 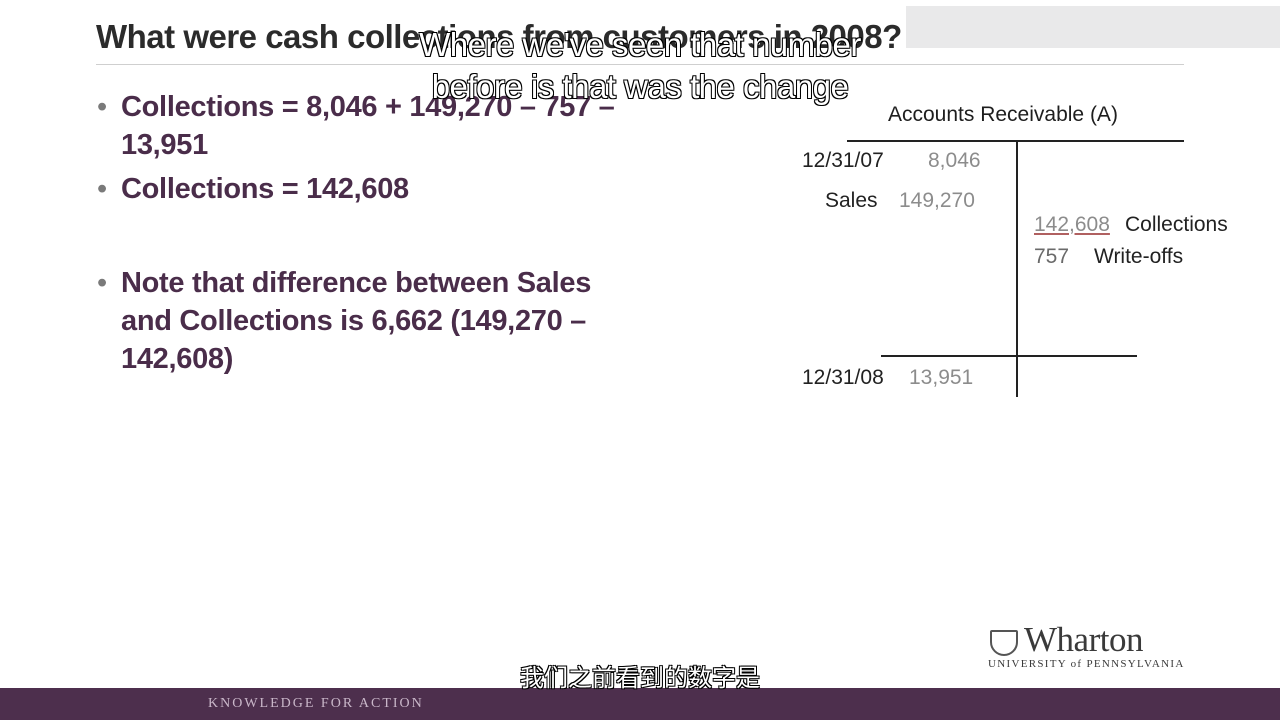 I want to click on collections-label: Collections, so click(x=1176, y=224).